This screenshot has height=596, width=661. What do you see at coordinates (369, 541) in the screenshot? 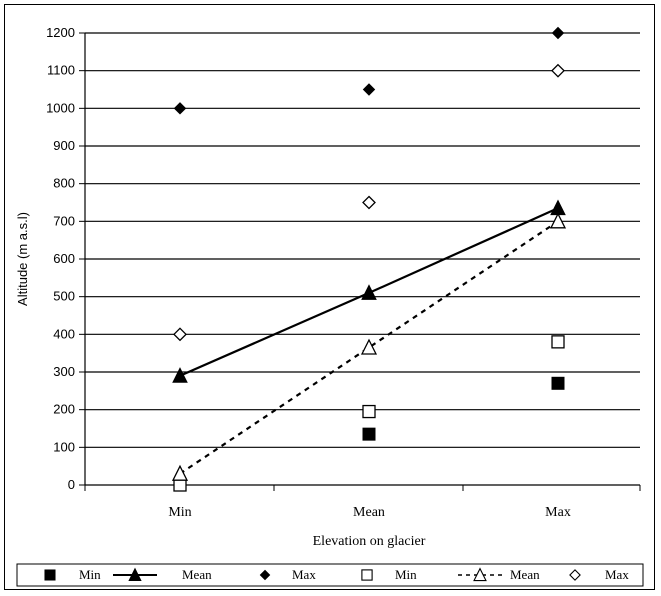
I see `x-axis-title: Elevation on glacier` at bounding box center [369, 541].